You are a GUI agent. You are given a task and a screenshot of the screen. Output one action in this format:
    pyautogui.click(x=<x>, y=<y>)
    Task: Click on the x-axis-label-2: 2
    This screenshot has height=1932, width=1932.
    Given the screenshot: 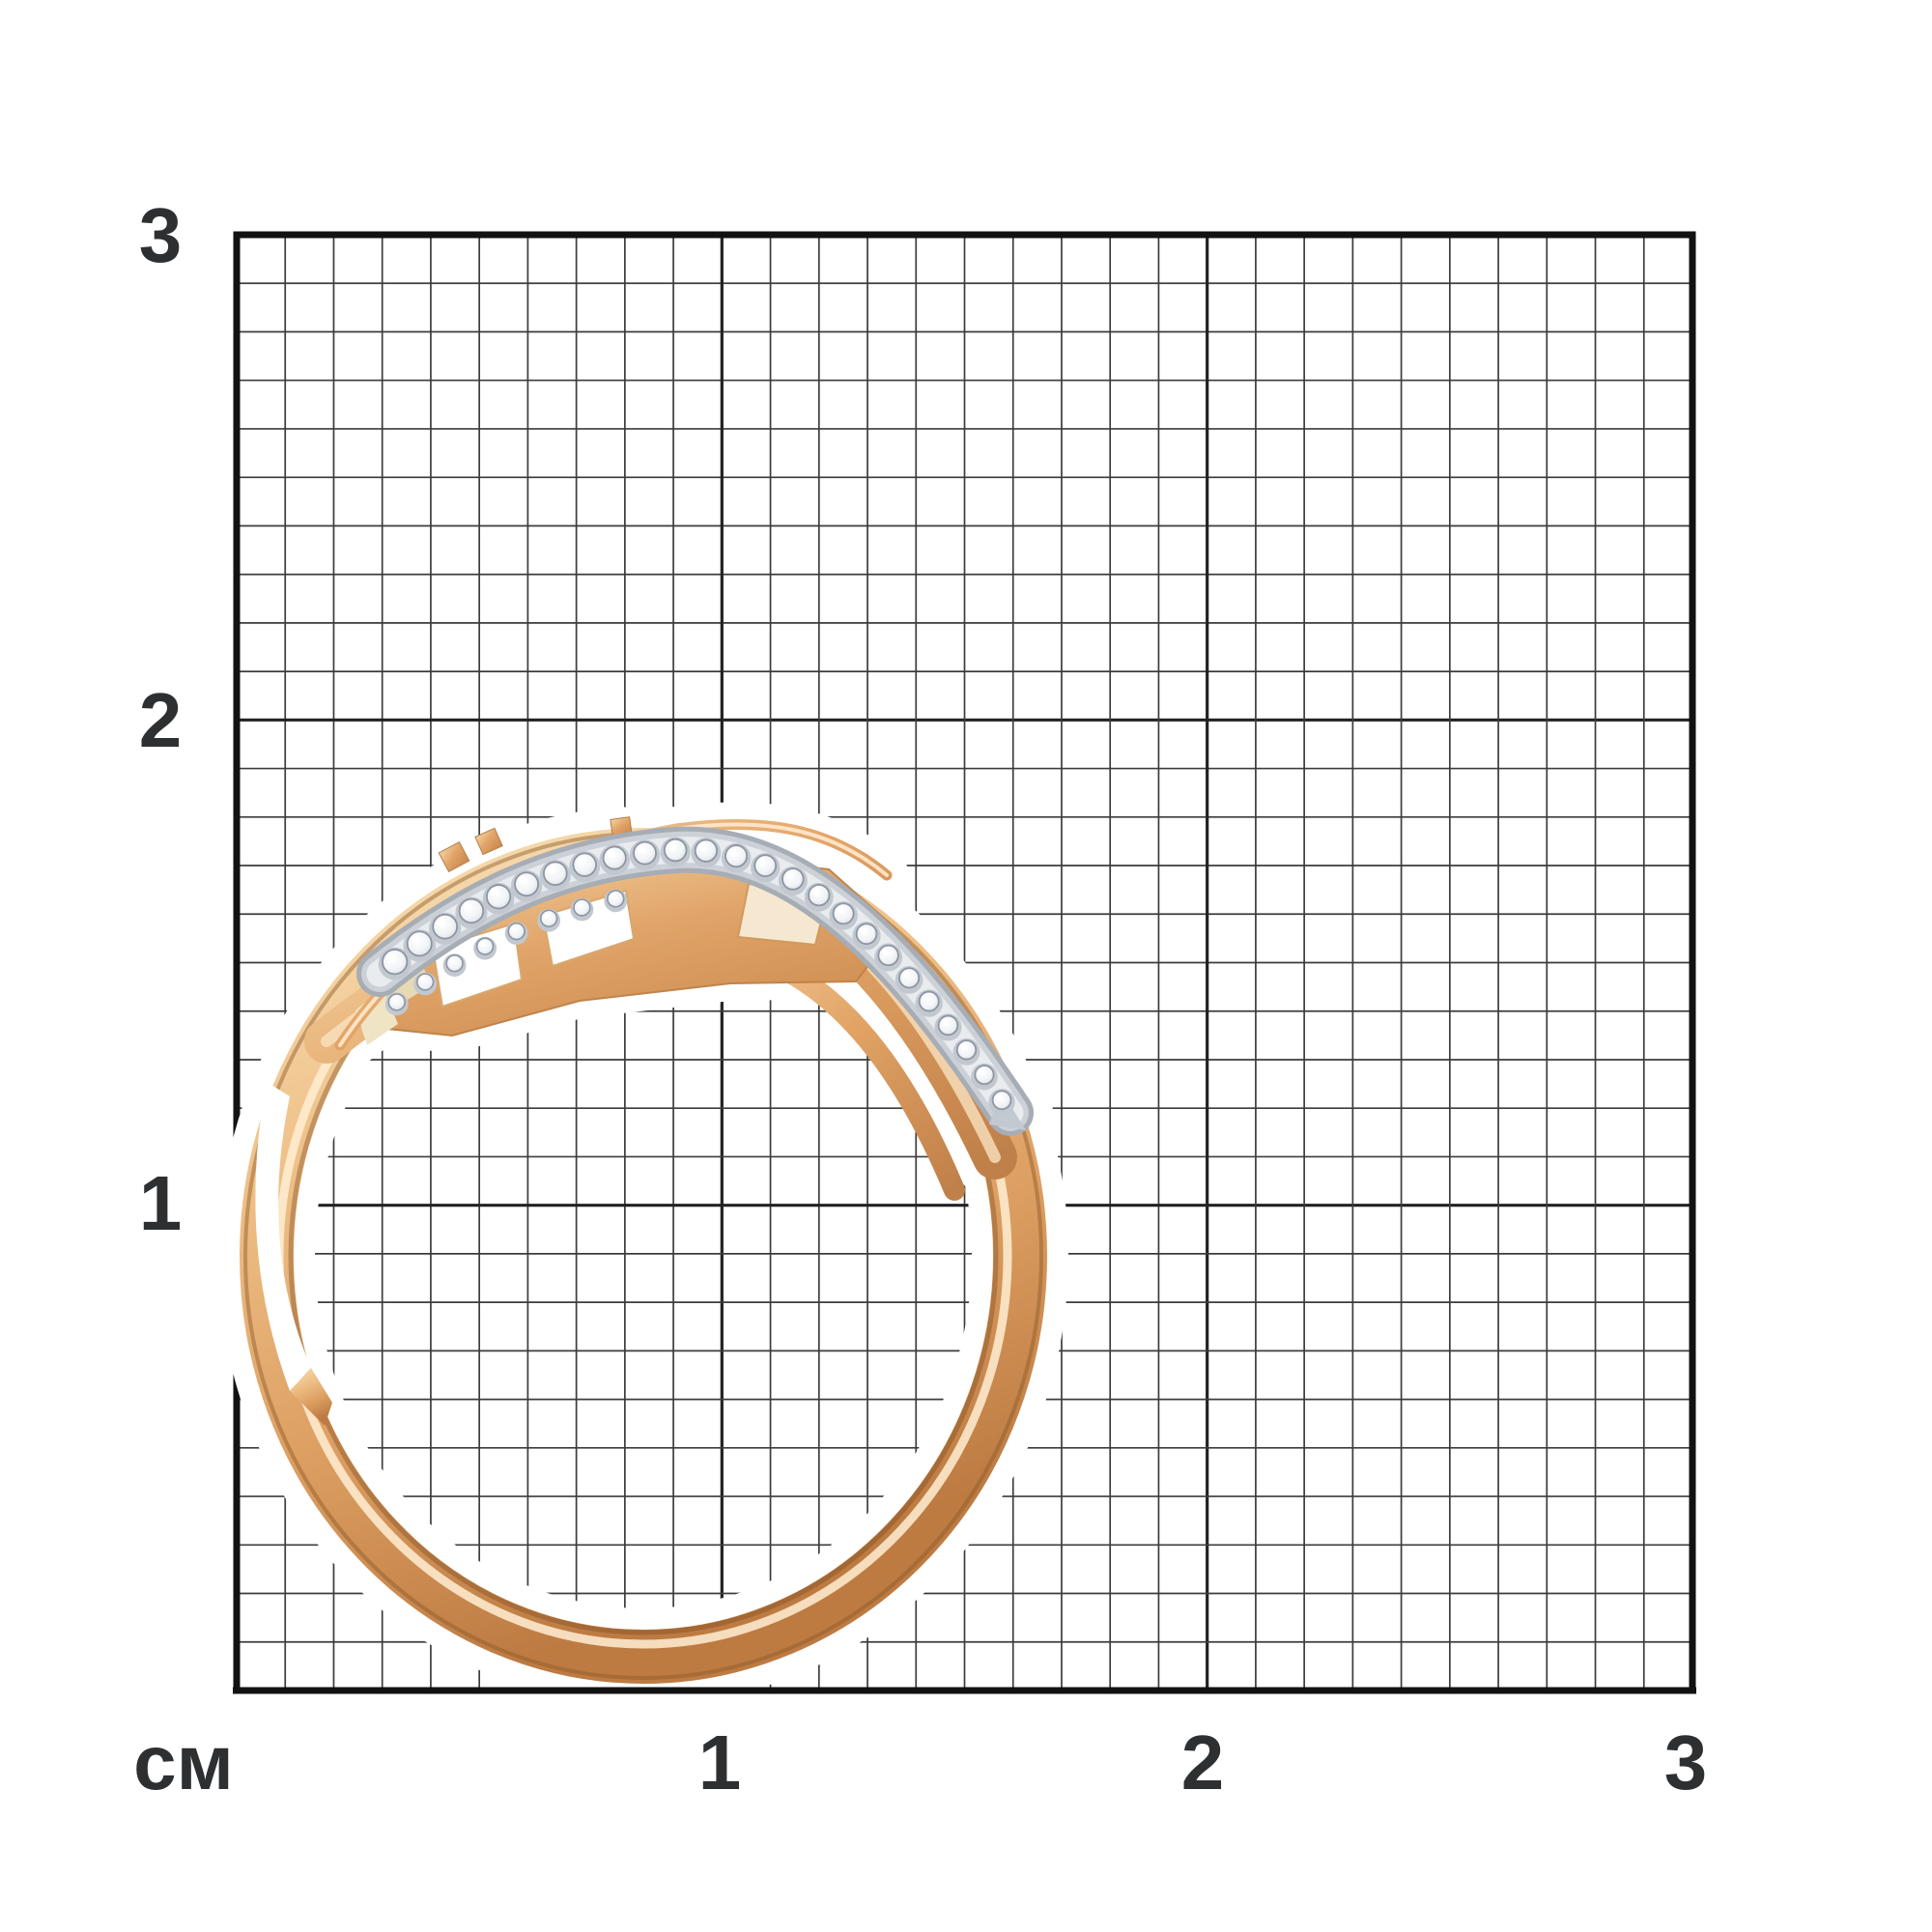 What is the action you would take?
    pyautogui.click(x=1203, y=1762)
    